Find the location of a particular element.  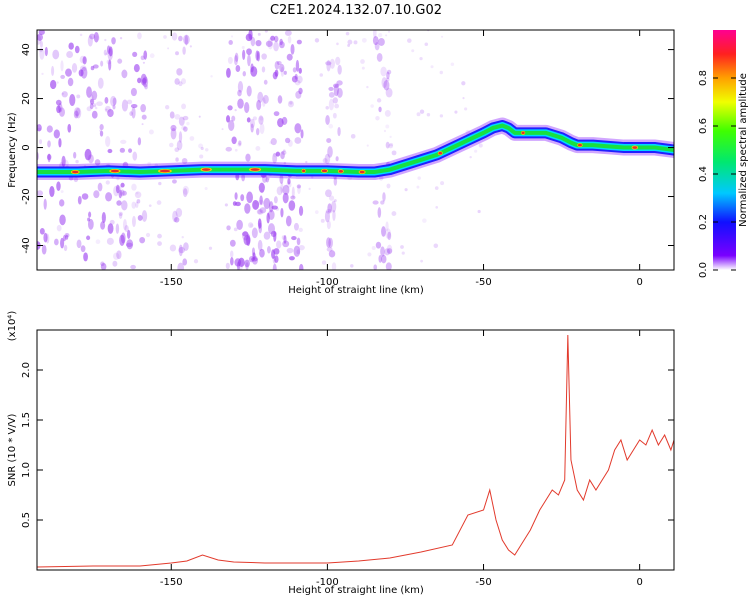

y-tick-label: 1.0 is located at coordinates (26, 470).